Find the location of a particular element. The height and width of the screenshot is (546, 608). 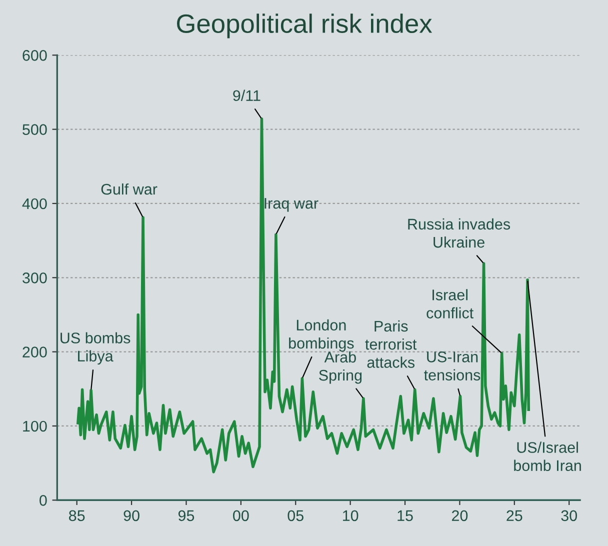

x-tick-label: 10 is located at coordinates (350, 516).